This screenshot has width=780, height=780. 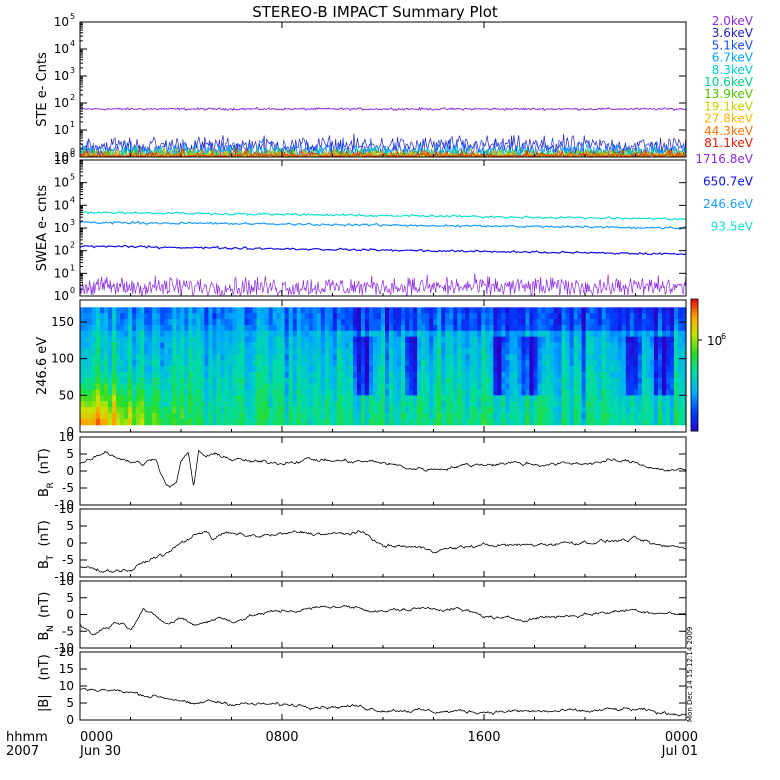 I want to click on y-axis-label-bmag: |B|(nT), so click(x=44, y=683).